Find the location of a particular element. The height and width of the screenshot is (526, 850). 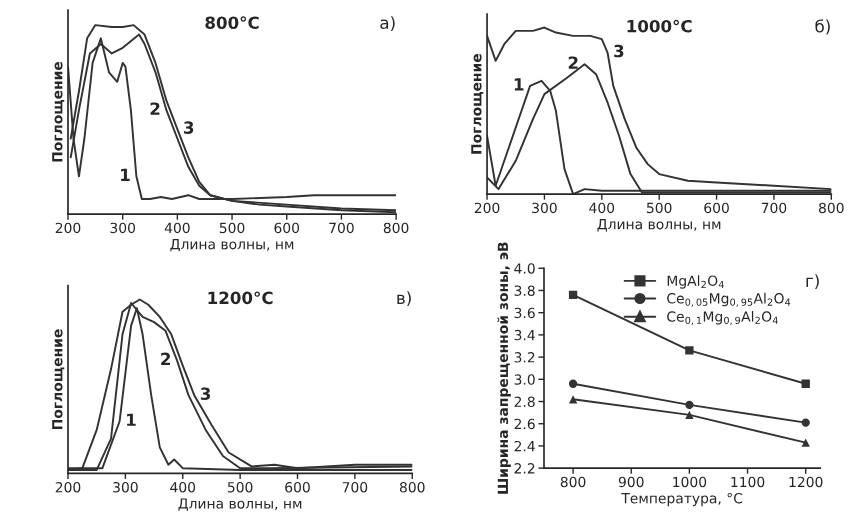

annotation: б) is located at coordinates (822, 27).